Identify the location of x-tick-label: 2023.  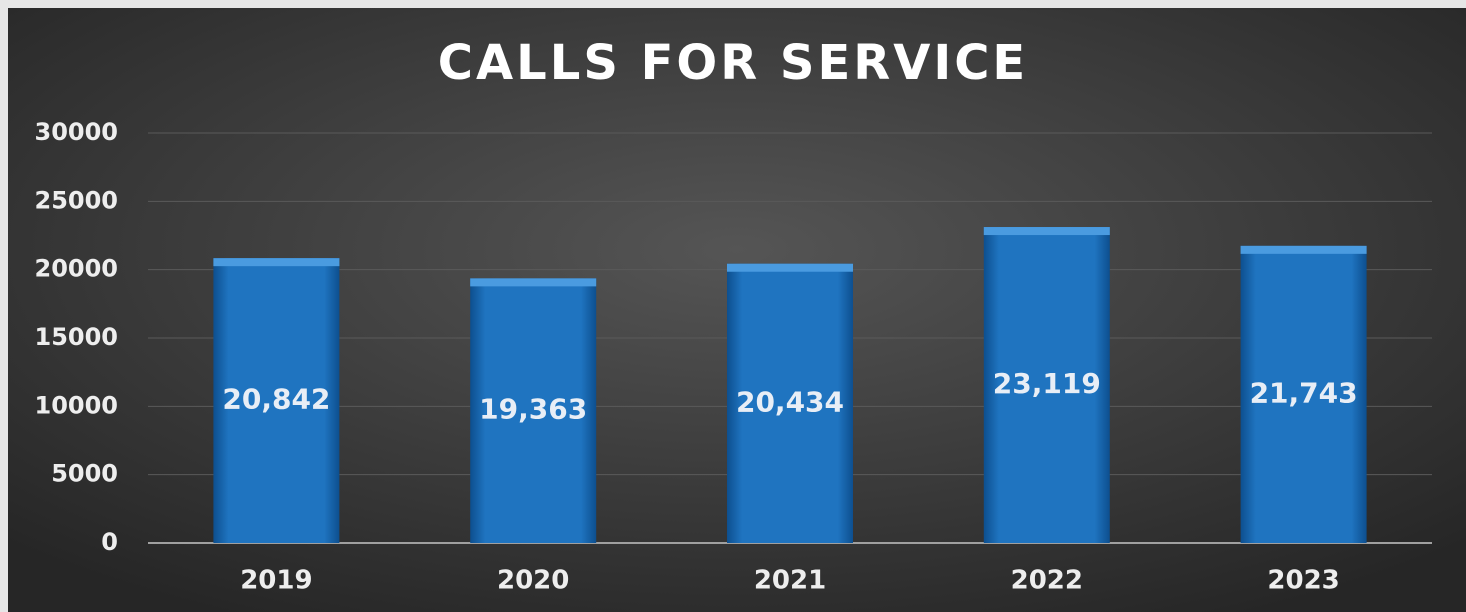
(1303, 581).